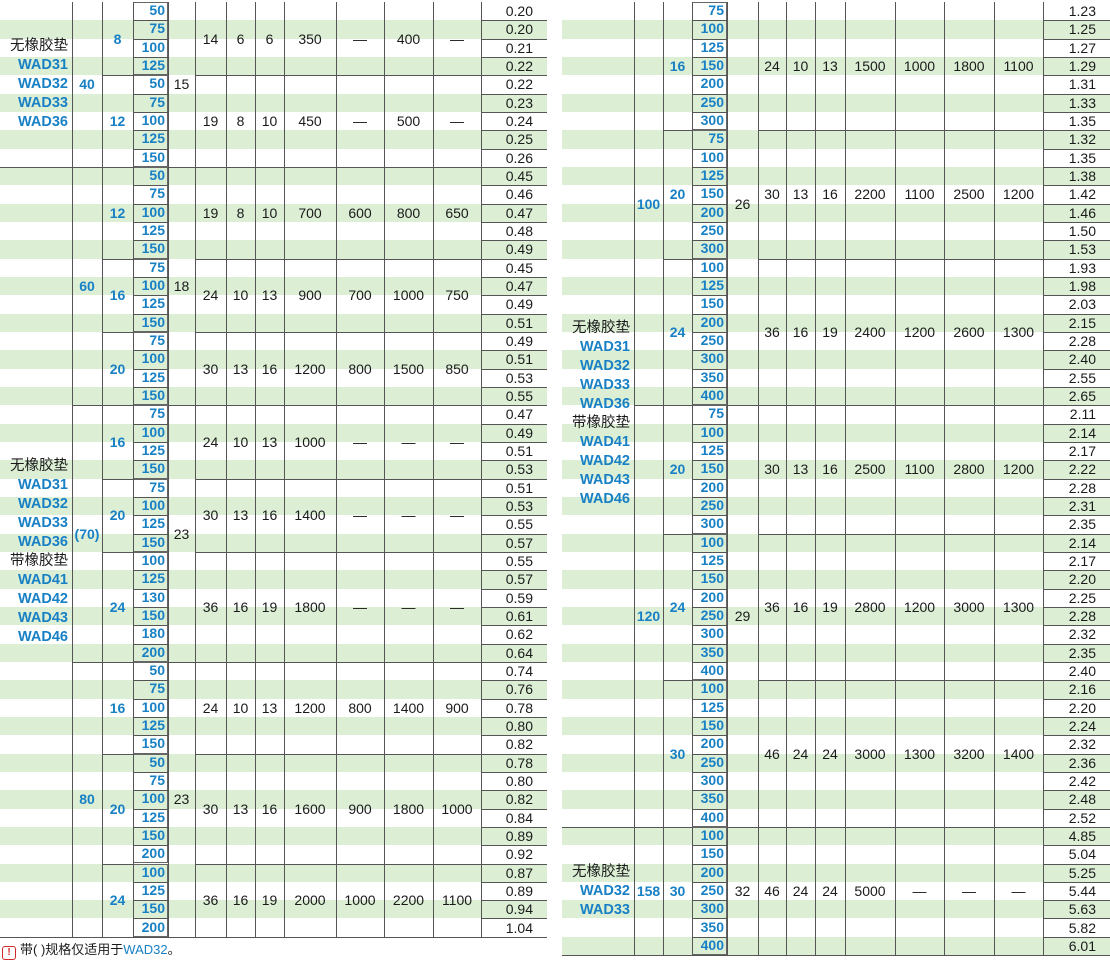  I want to click on load-value: 2800, so click(969, 469).